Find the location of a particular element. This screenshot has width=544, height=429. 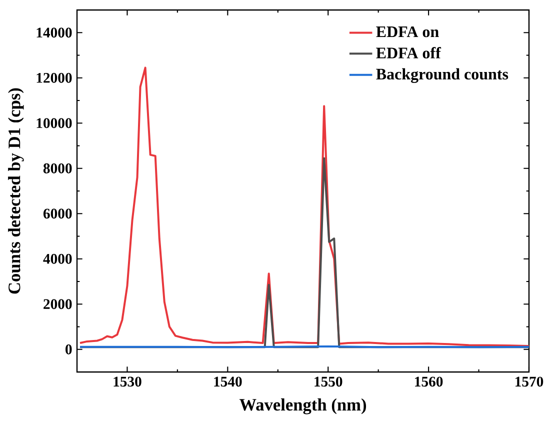

x-tick-label: 1570 is located at coordinates (529, 381).